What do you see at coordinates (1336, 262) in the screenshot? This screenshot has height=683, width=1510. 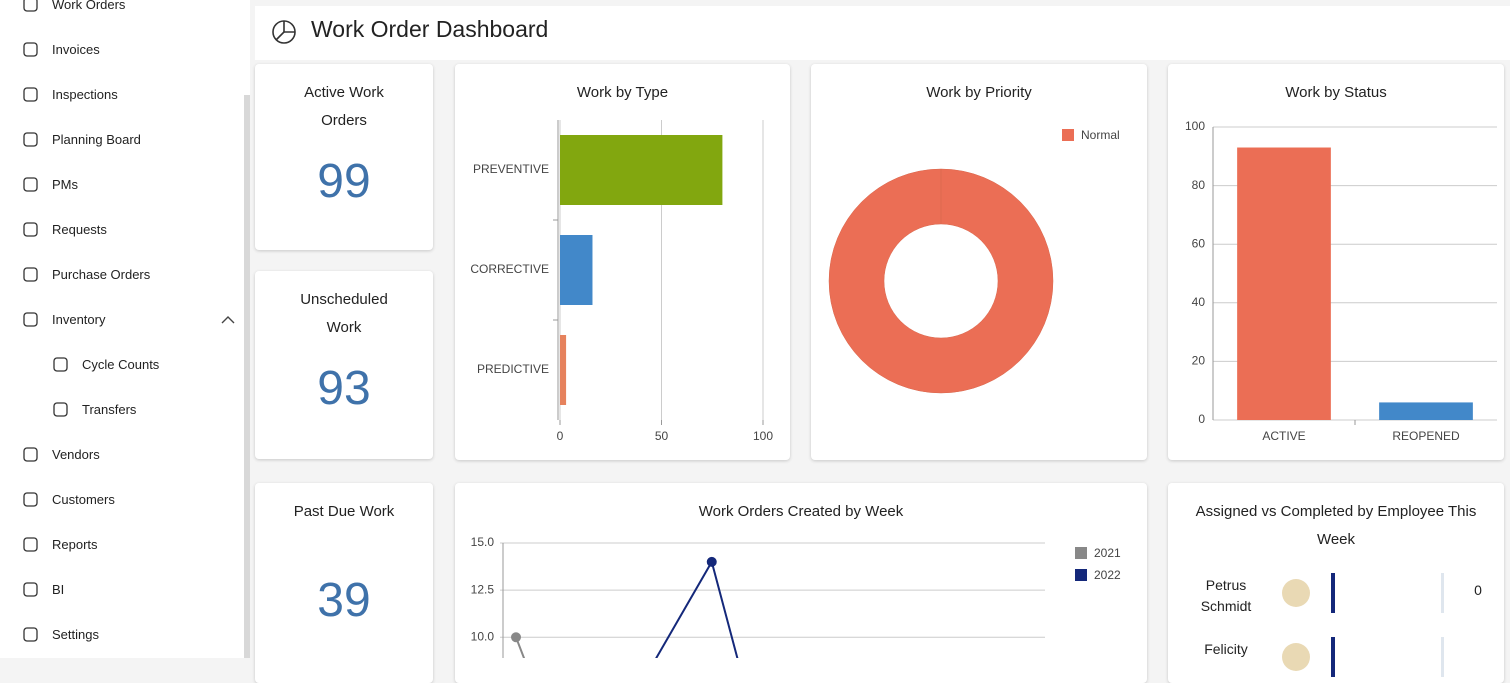 I see `card: Work by Status` at bounding box center [1336, 262].